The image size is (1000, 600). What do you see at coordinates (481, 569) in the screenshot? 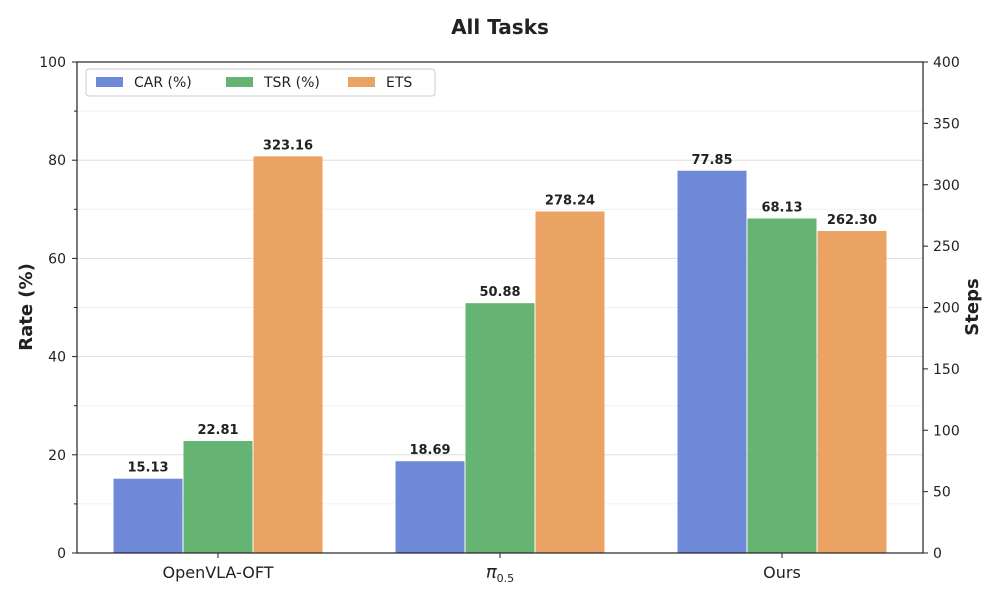
I see `category-labels: OpenVLA-OFT π0.5 Ours` at bounding box center [481, 569].